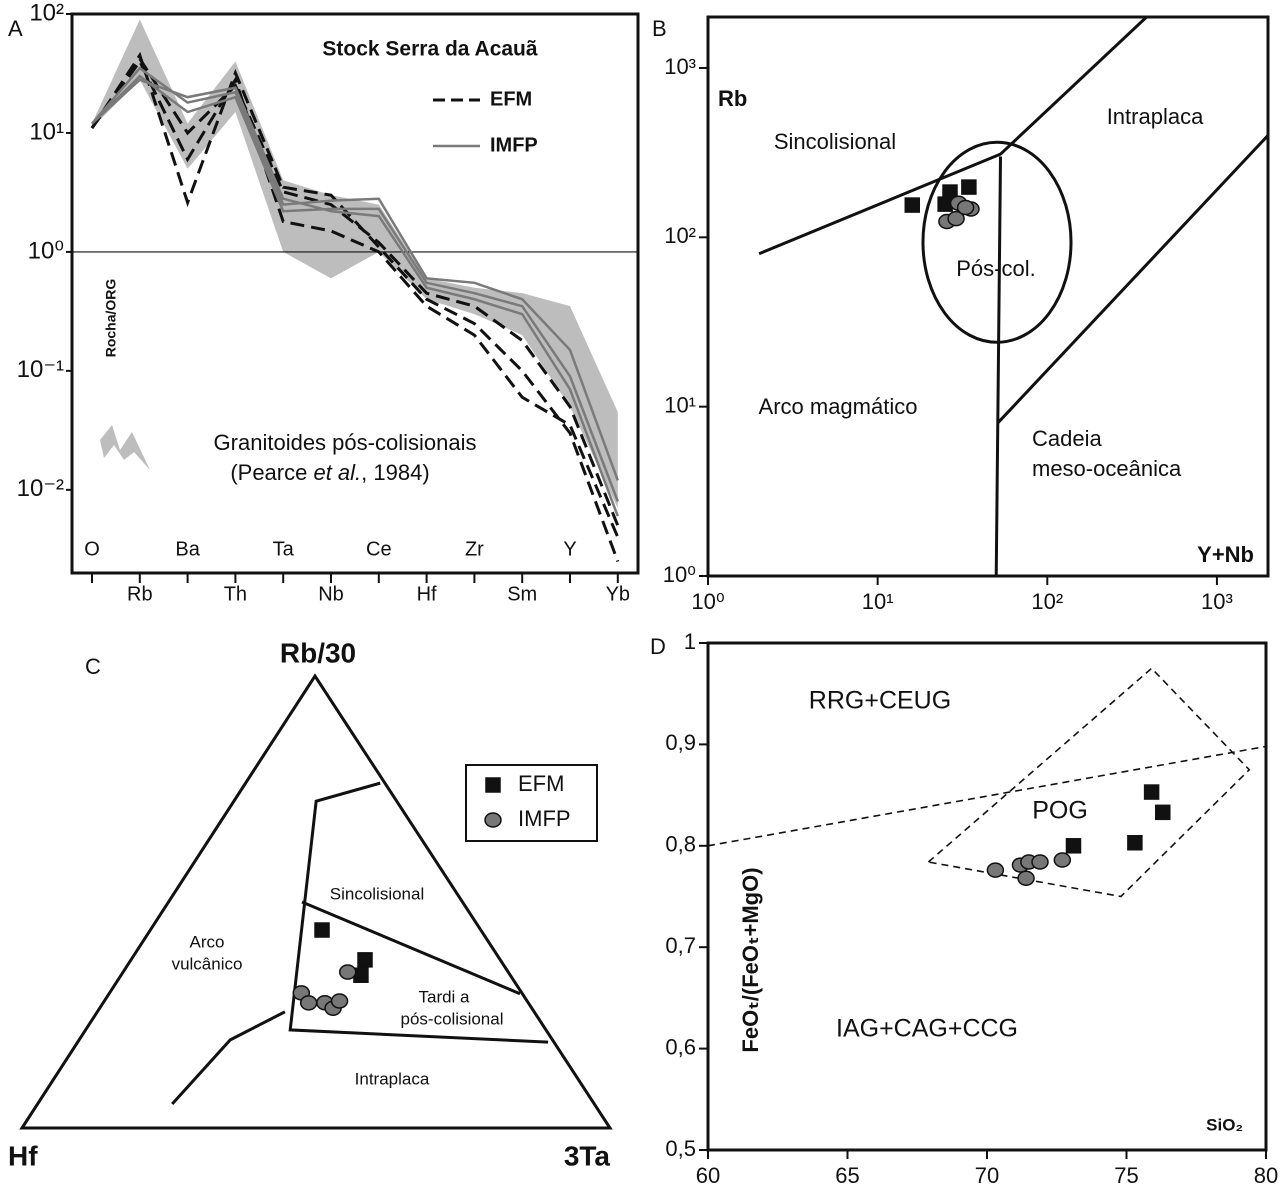  Describe the element at coordinates (732, 98) in the screenshot. I see `y-axis-label: Rb` at that location.